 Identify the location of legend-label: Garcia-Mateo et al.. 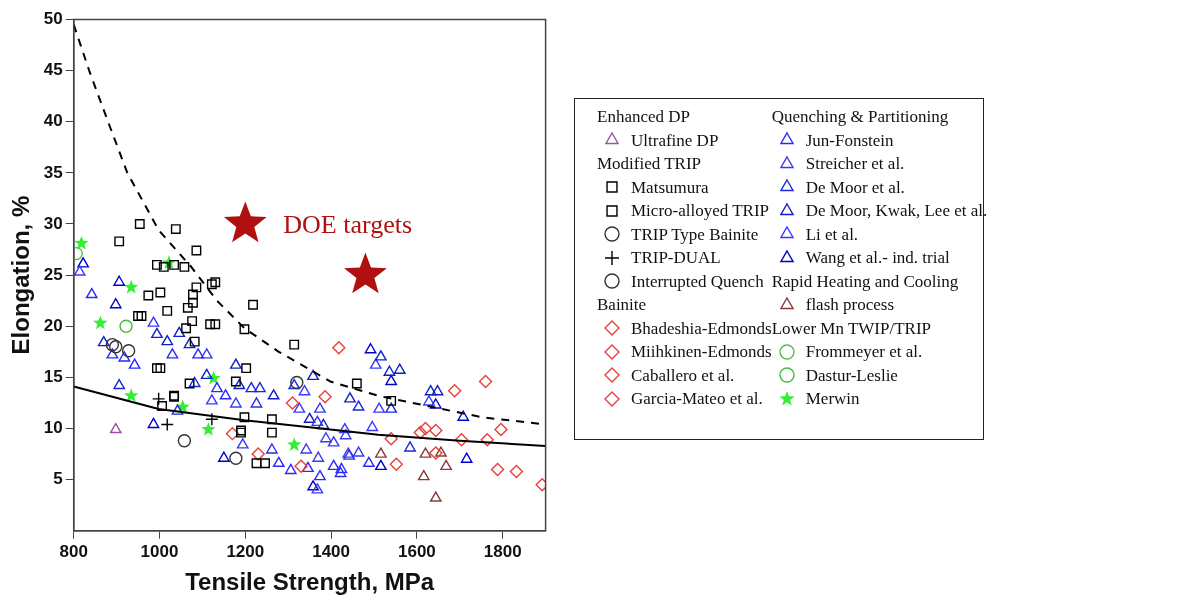
(697, 399).